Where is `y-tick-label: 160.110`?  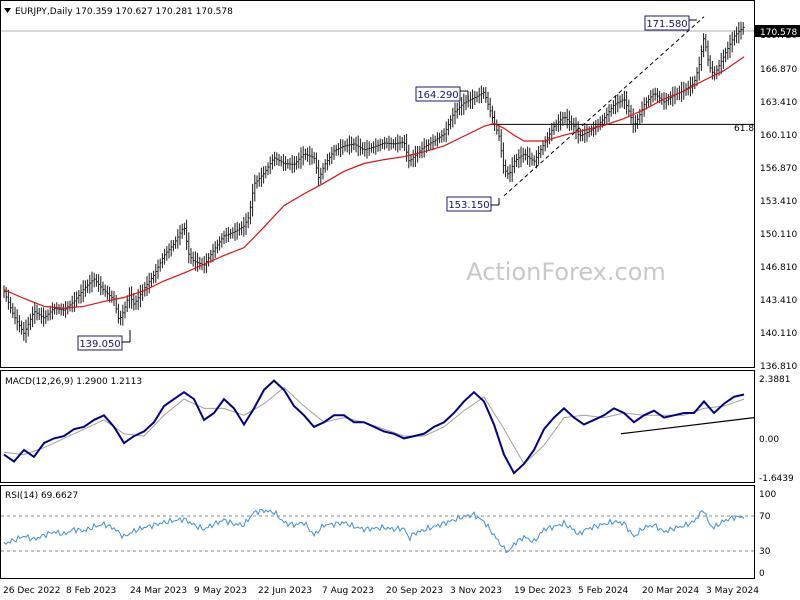
y-tick-label: 160.110 is located at coordinates (778, 136).